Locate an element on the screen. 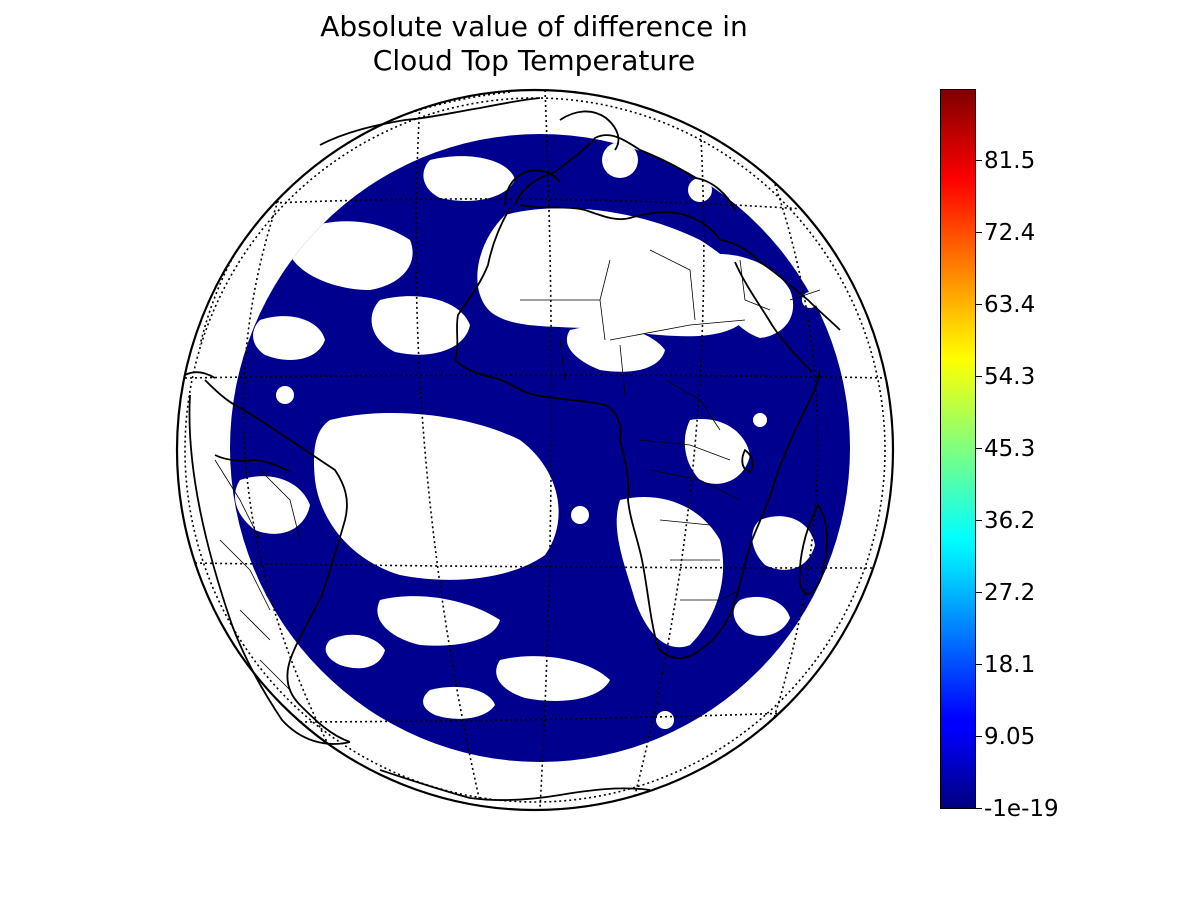 The width and height of the screenshot is (1200, 904). colorbar is located at coordinates (958, 449).